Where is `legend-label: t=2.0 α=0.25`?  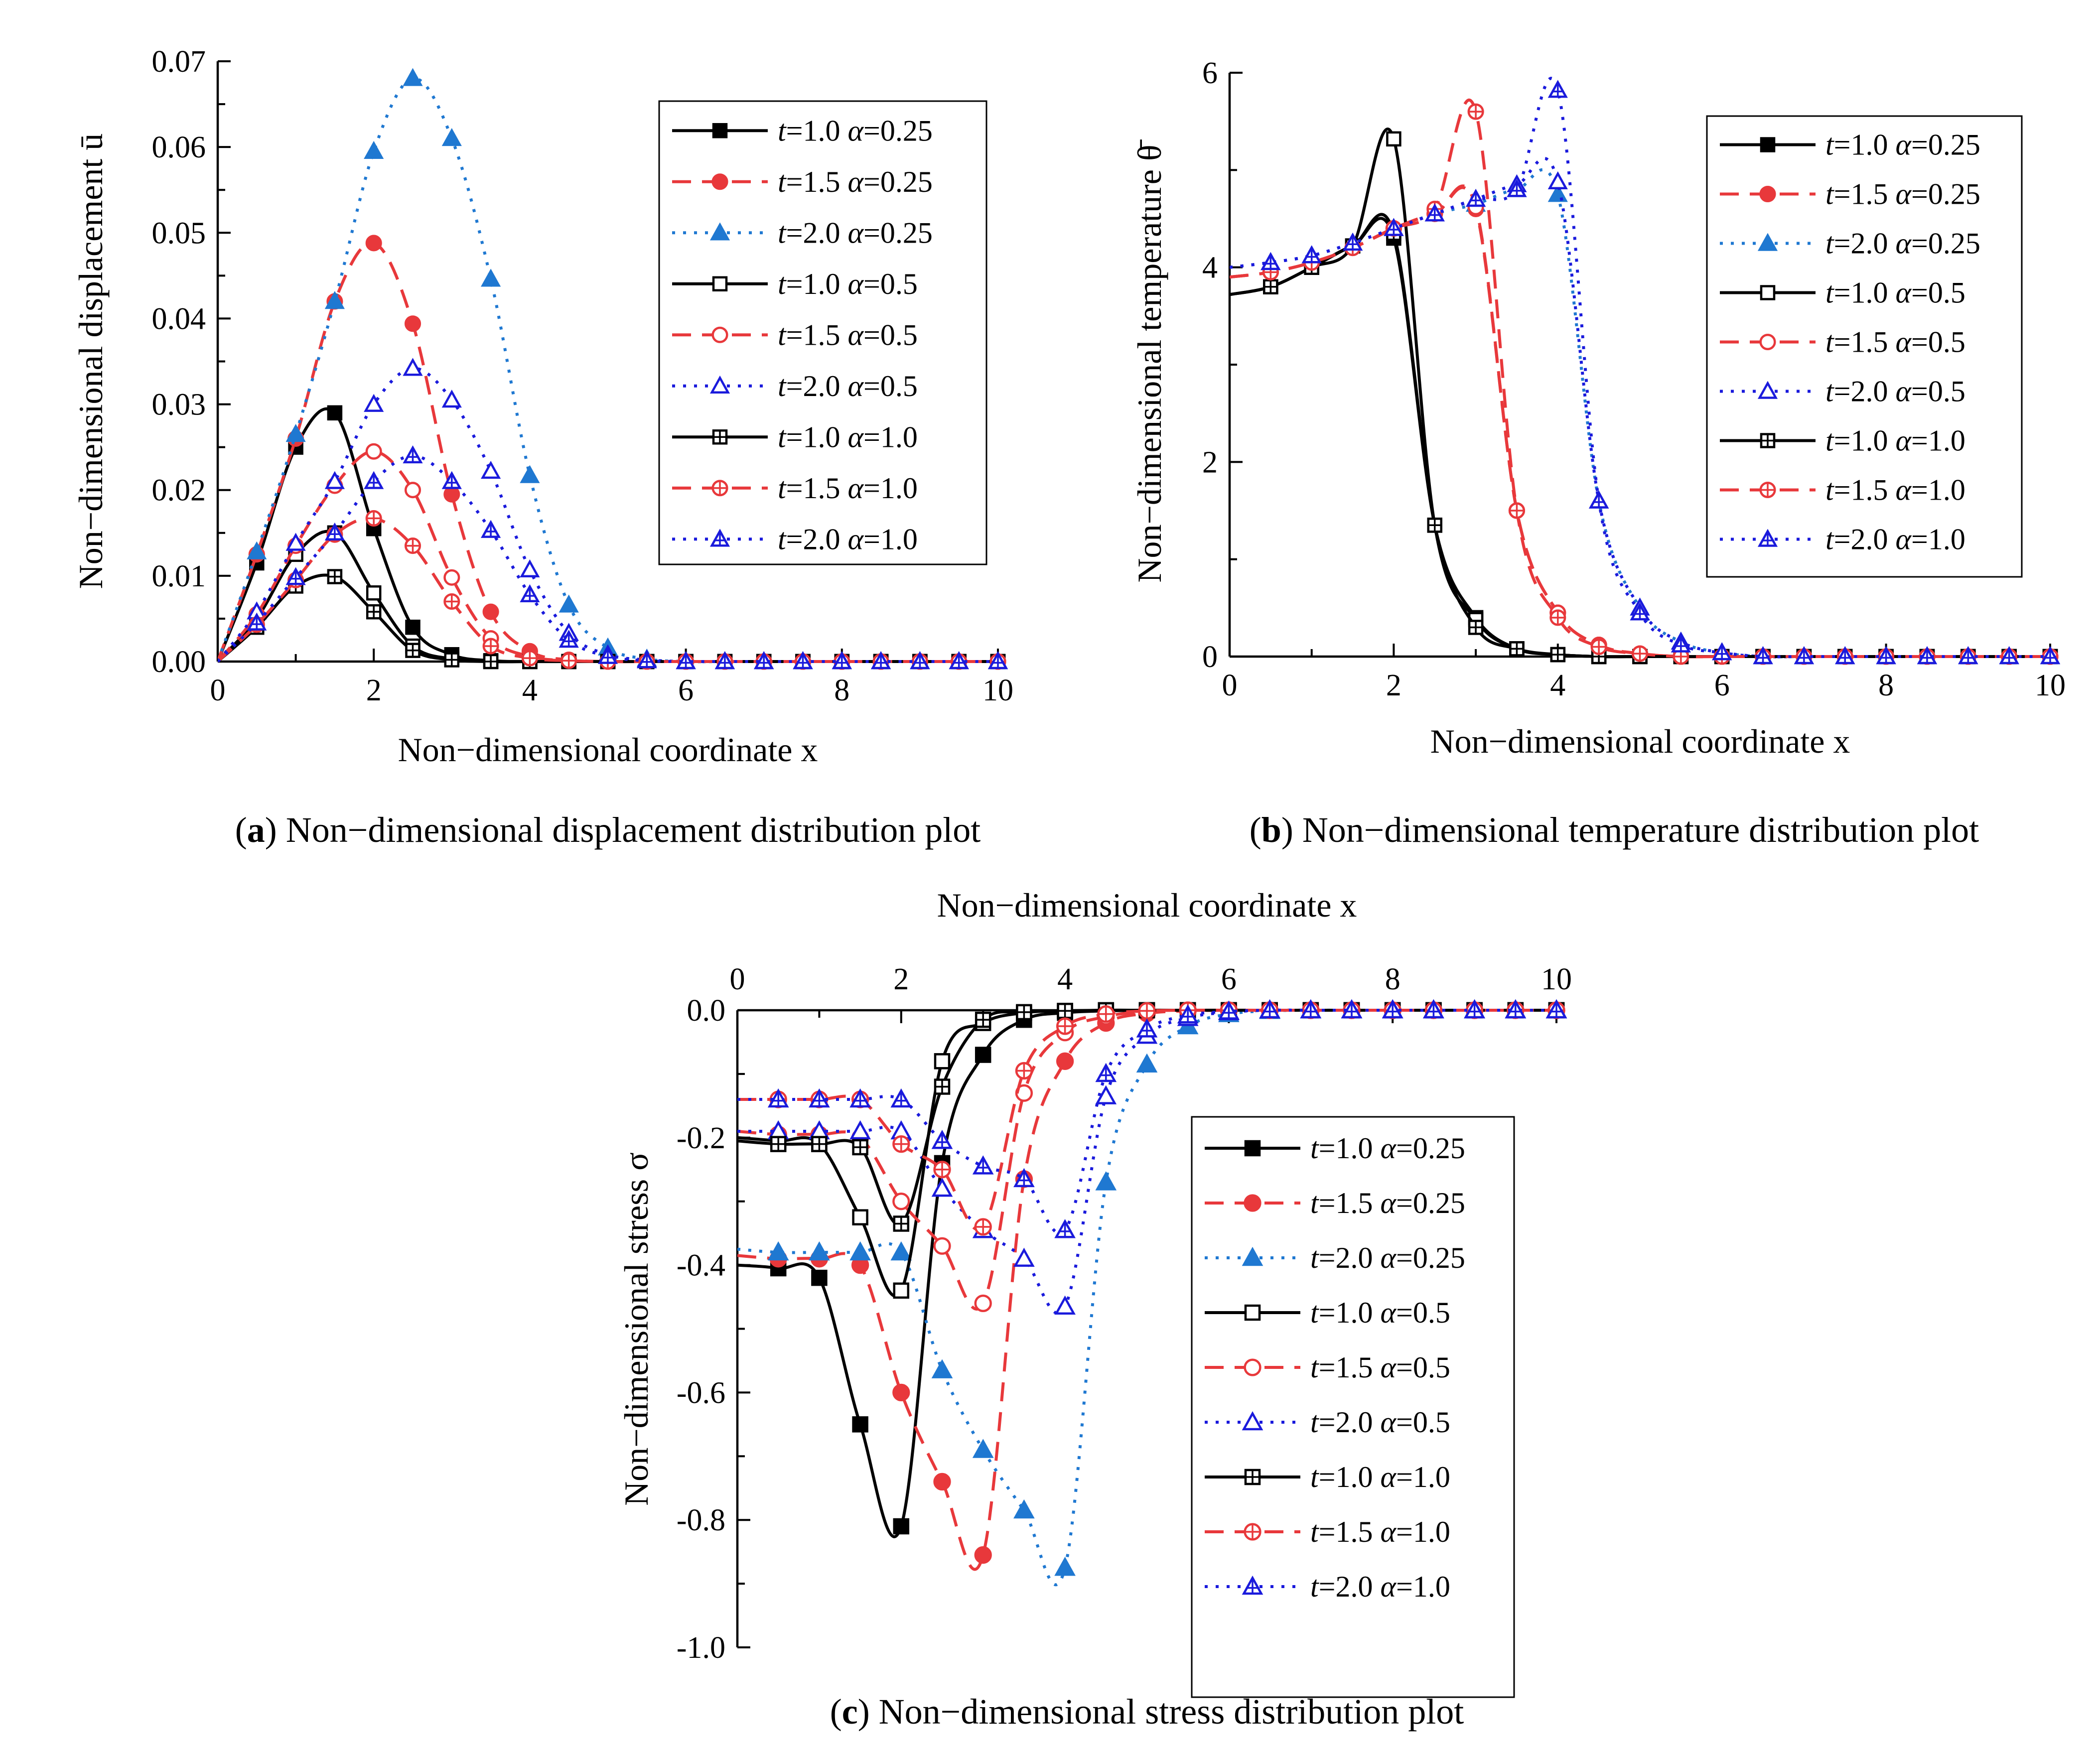 legend-label: t=2.0 α=0.25 is located at coordinates (1387, 1257).